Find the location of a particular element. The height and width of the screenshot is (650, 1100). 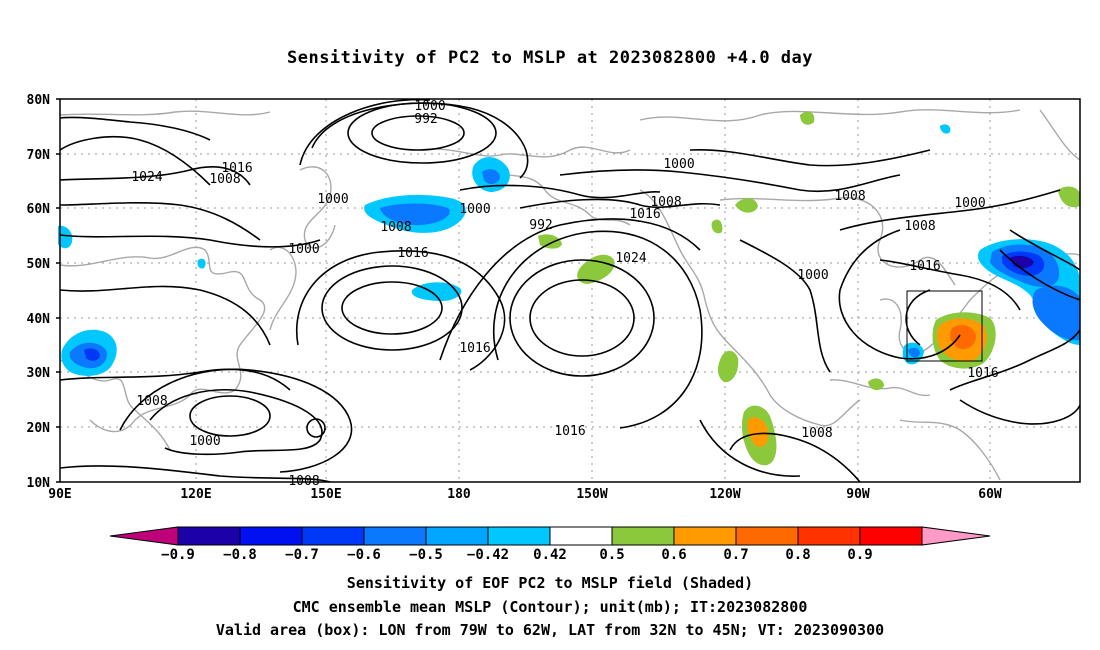

colorbar-label: −0.8 is located at coordinates (240, 555).